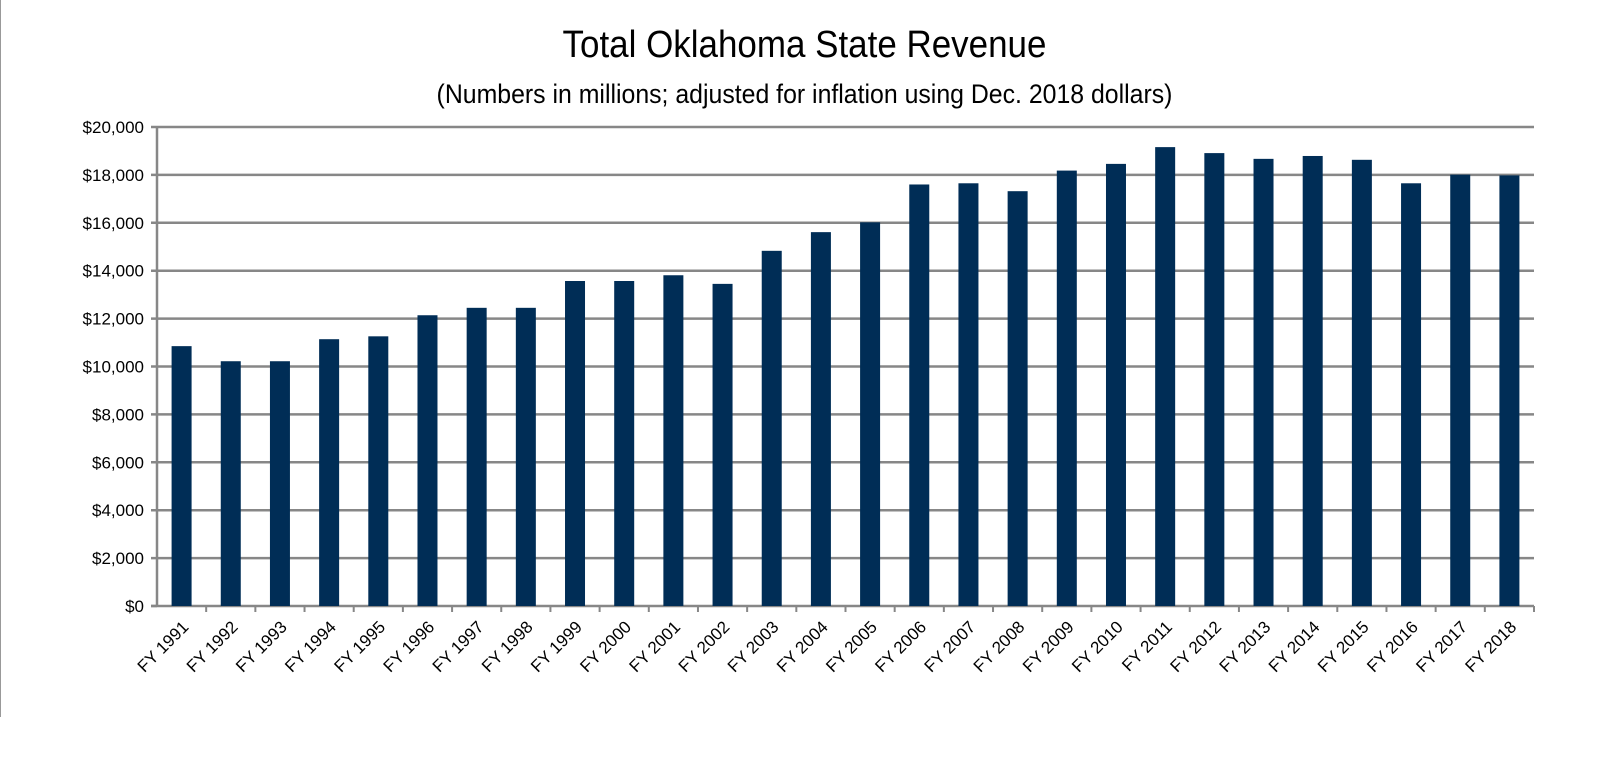 This screenshot has height=757, width=1609. What do you see at coordinates (113, 319) in the screenshot?
I see `y-tick-label: $12,000` at bounding box center [113, 319].